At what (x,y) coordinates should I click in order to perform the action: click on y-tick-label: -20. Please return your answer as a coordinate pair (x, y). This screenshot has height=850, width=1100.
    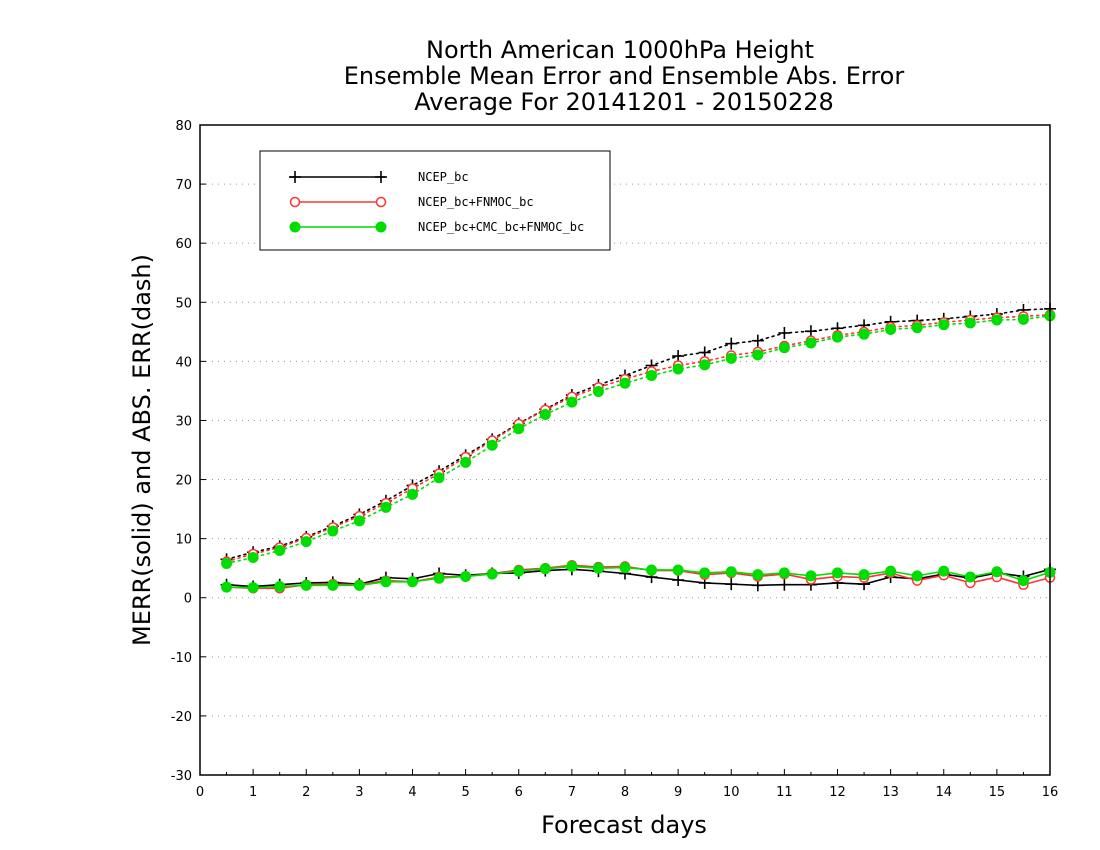
    Looking at the image, I should click on (181, 717).